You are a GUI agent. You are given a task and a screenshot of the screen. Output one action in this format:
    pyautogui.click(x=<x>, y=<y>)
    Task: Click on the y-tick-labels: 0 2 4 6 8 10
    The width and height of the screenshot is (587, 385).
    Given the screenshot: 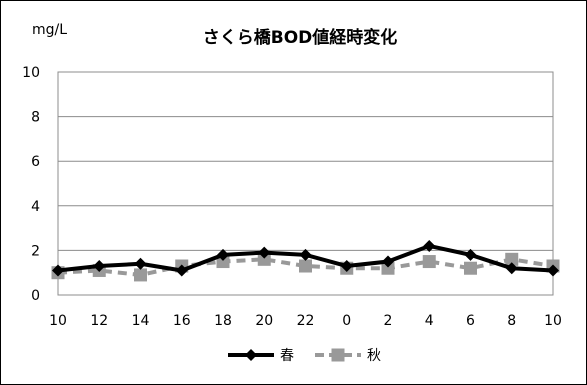 What is the action you would take?
    pyautogui.click(x=31, y=184)
    